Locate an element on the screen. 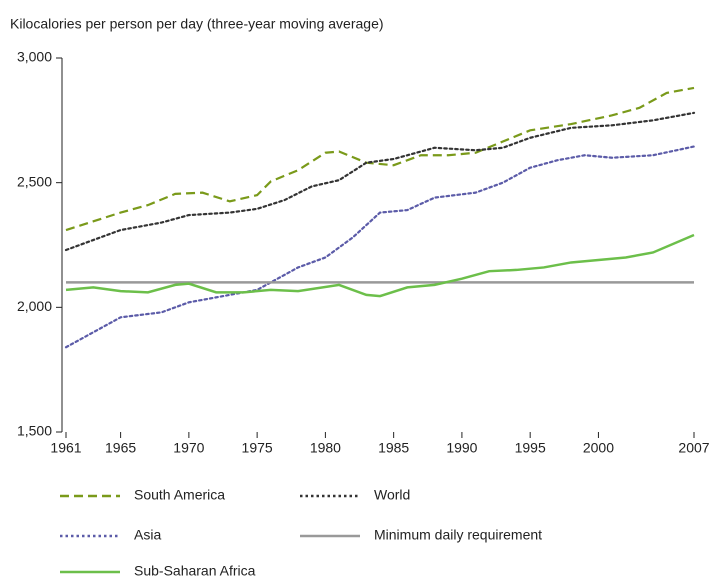 The image size is (719, 579). x-tick-label: 1980 is located at coordinates (325, 448).